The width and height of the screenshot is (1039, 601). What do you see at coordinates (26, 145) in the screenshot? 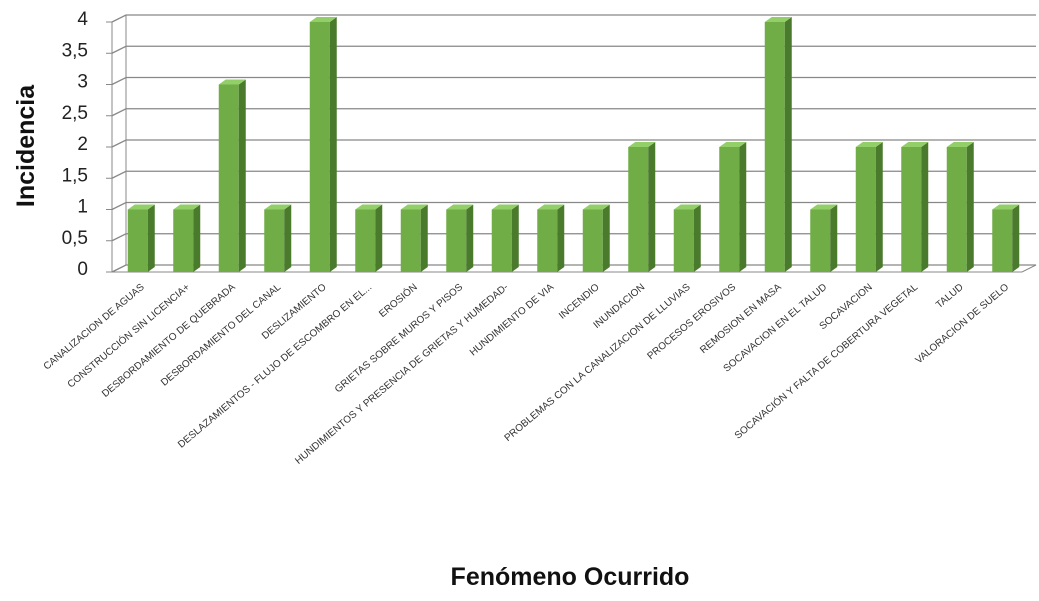
I see `y-axis-title: Incidencia` at bounding box center [26, 145].